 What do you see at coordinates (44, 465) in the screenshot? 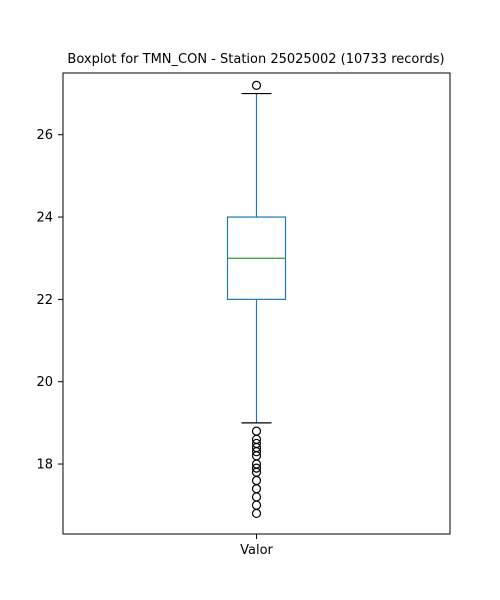
I see `y-tick-label: 18` at bounding box center [44, 465].